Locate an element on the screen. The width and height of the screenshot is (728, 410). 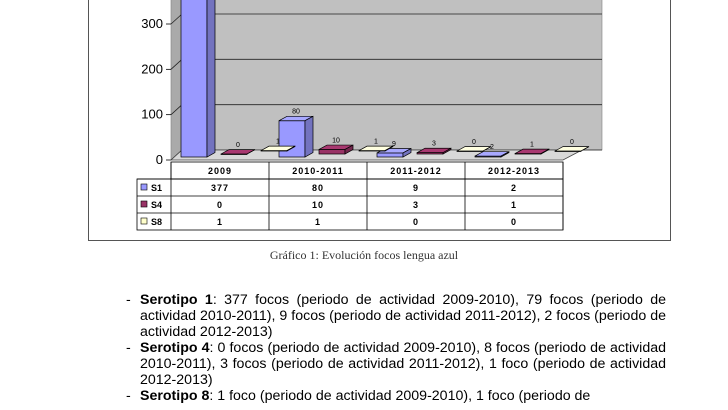
bar-S8-2010-2011 is located at coordinates (376, 148).